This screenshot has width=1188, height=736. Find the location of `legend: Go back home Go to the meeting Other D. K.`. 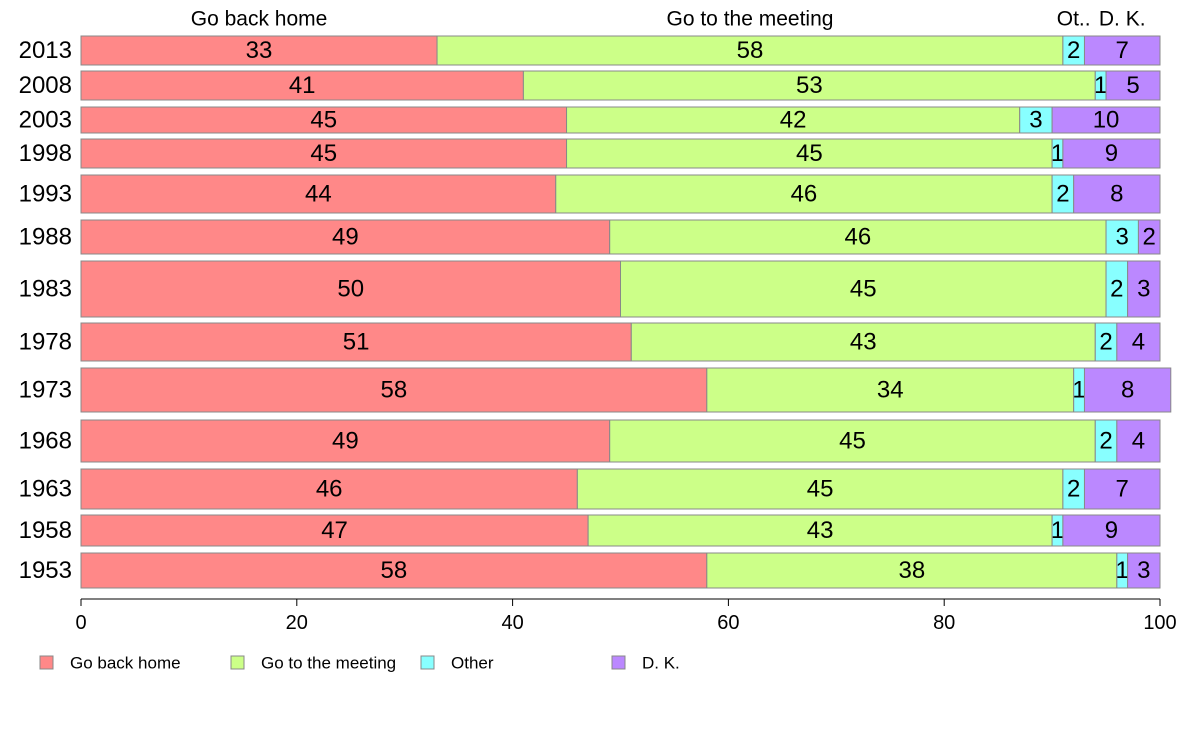

legend: Go back home Go to the meeting Other D. K. is located at coordinates (359, 663).